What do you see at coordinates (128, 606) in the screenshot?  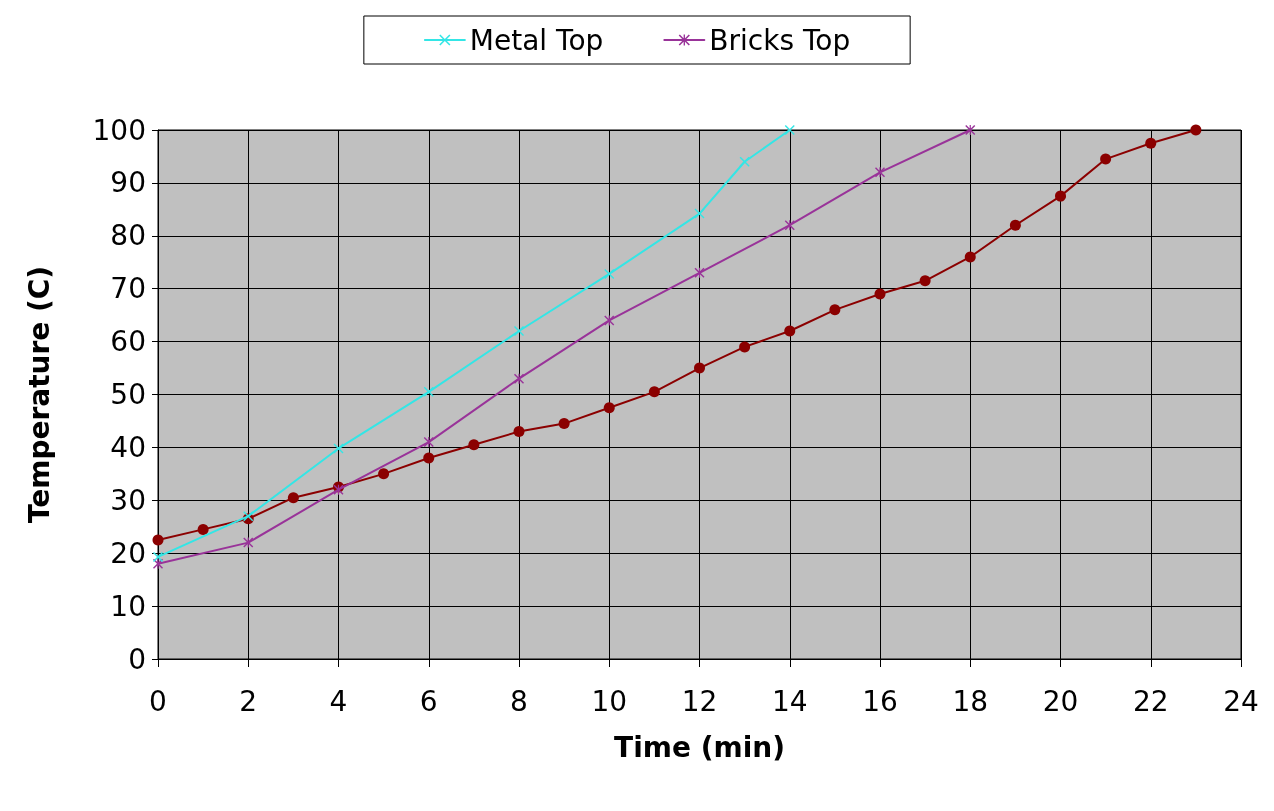 I see `y-tick-label: 10` at bounding box center [128, 606].